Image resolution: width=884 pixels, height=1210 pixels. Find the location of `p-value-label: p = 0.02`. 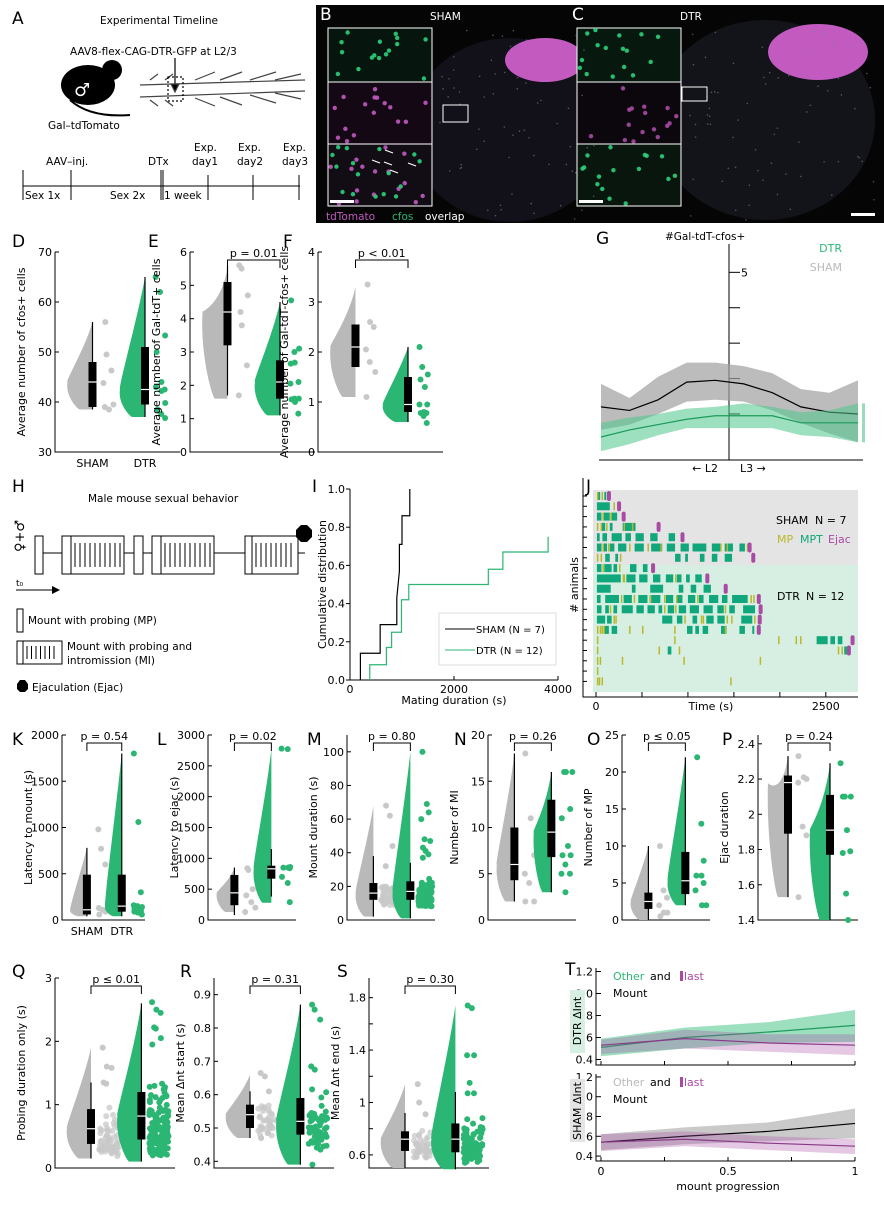

p-value-label: p = 0.02 is located at coordinates (253, 736).